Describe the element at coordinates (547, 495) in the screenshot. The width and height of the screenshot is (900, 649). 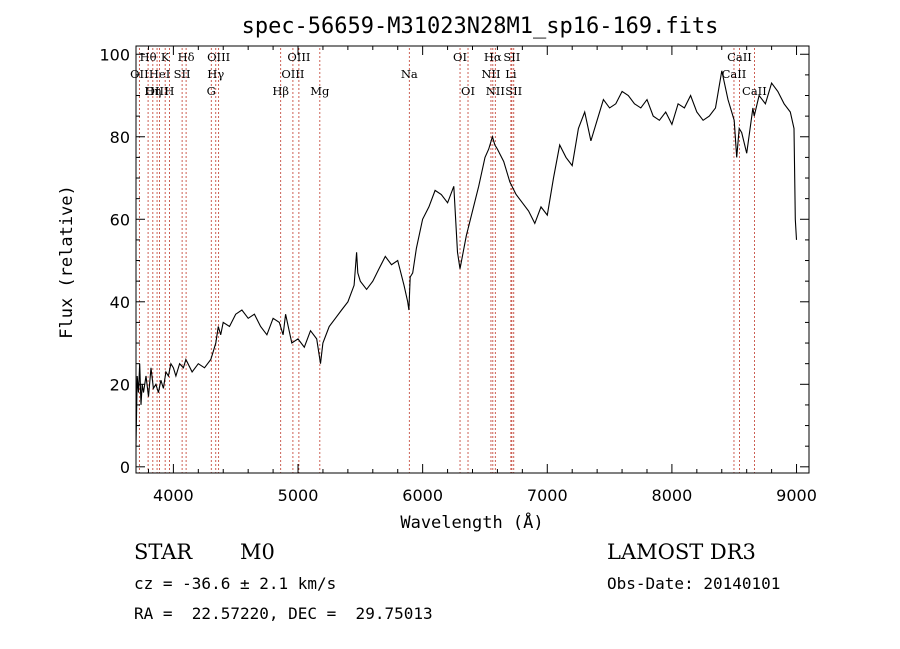
I see `x-tick-label: 7000` at that location.